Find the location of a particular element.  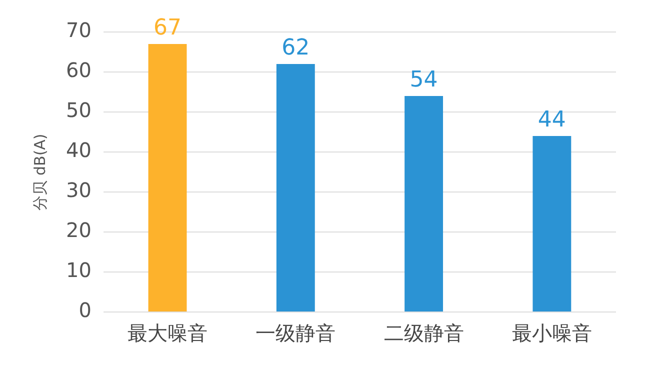

data-label: 62 is located at coordinates (296, 48).